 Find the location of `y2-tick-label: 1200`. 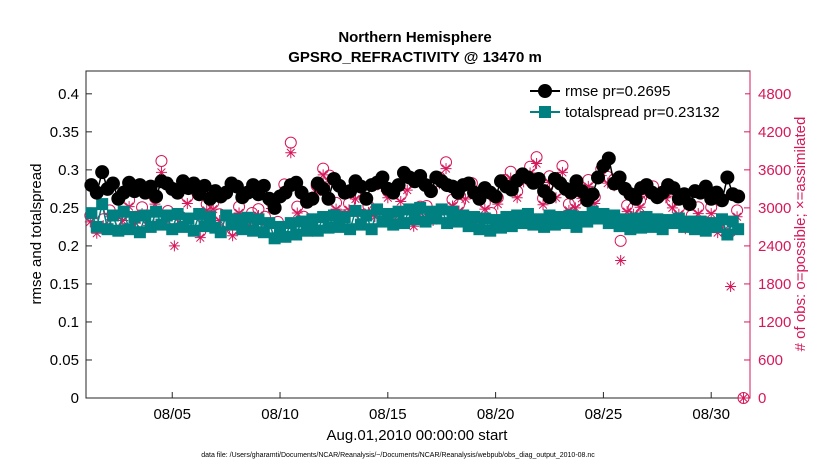

y2-tick-label: 1200 is located at coordinates (774, 322).